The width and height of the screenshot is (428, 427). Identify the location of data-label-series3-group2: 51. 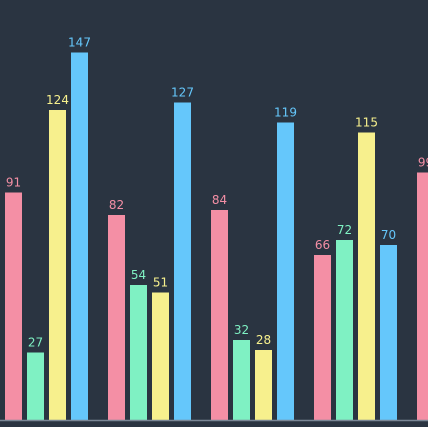
(160, 283).